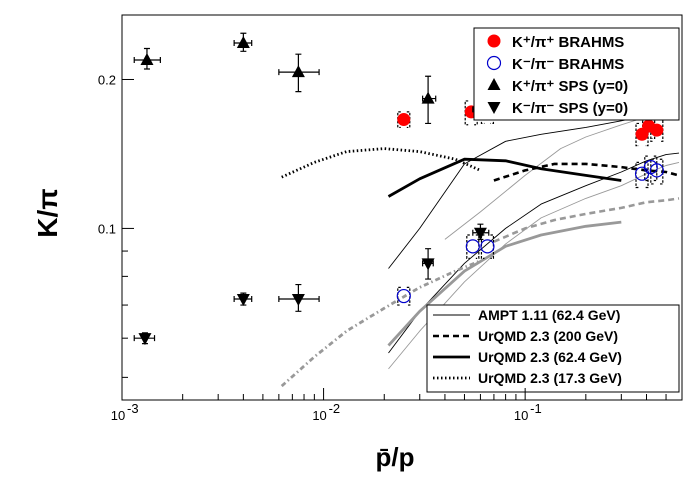 The width and height of the screenshot is (700, 483). What do you see at coordinates (107, 79) in the screenshot?
I see `y-tick-label-1: 0.2` at bounding box center [107, 79].